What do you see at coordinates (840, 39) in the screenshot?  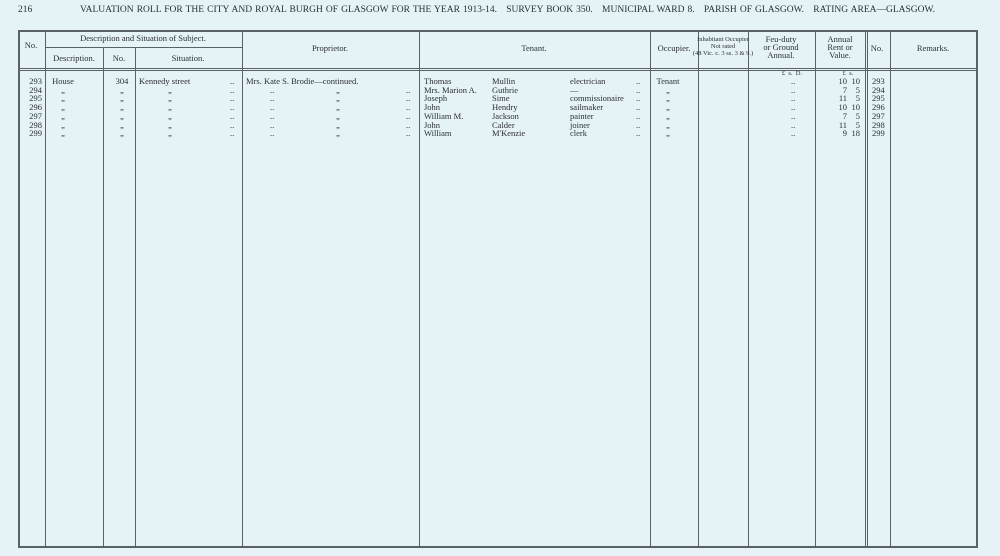 I see `header-annual: Annual` at bounding box center [840, 39].